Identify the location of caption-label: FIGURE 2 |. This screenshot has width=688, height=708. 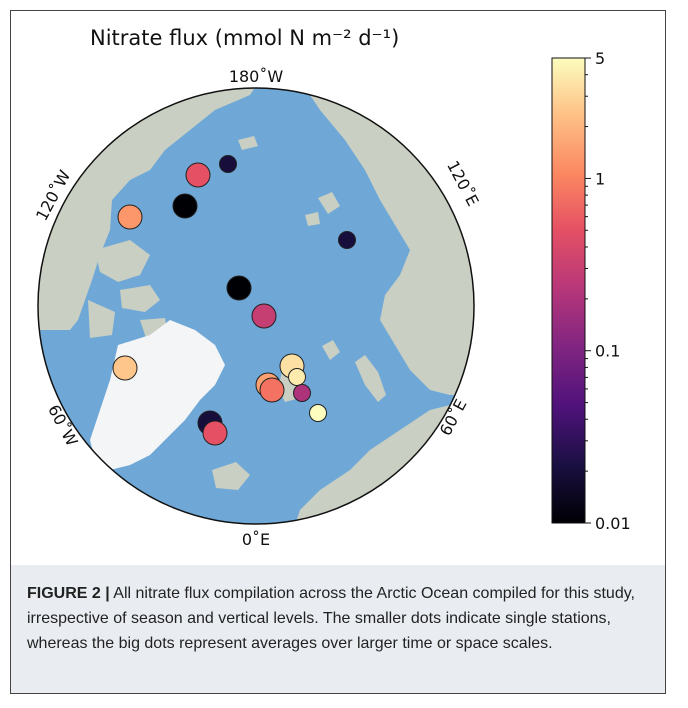
(68, 593).